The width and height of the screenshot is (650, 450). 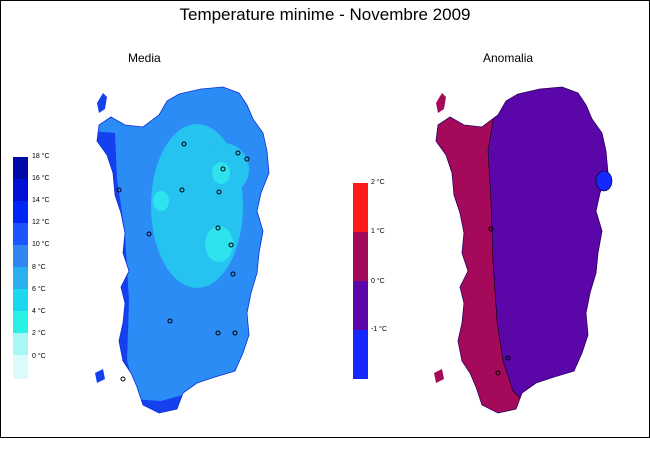 What do you see at coordinates (378, 182) in the screenshot?
I see `anomaly-label-2: 2 °C` at bounding box center [378, 182].